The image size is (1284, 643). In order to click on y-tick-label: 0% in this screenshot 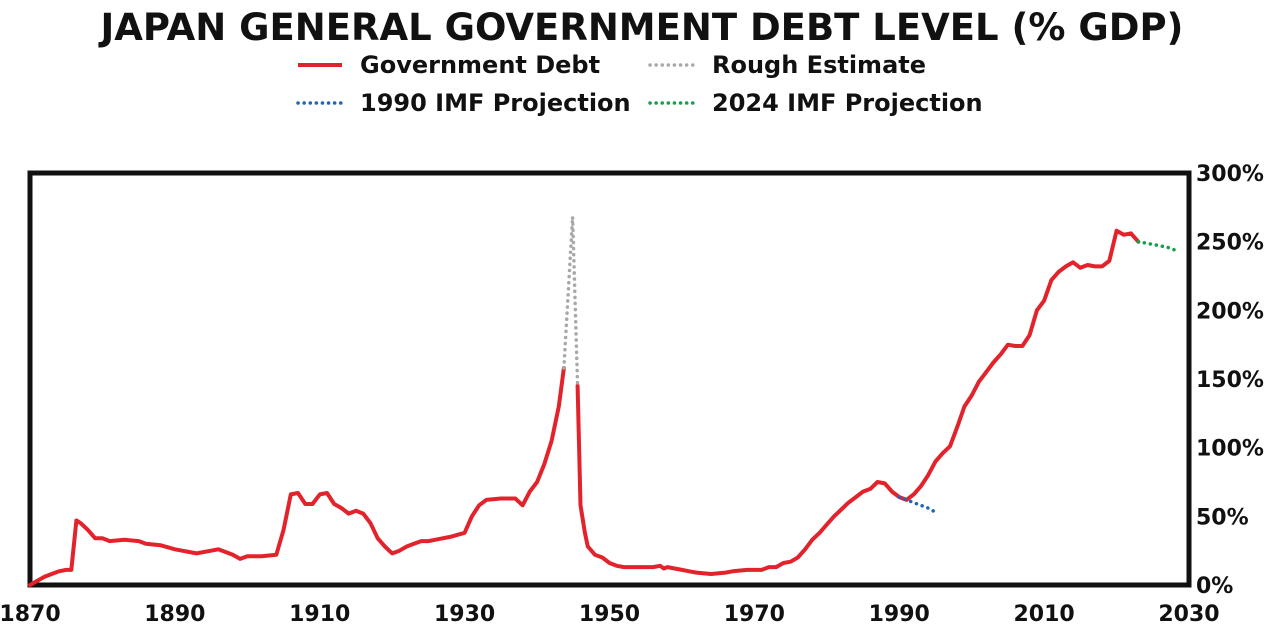, I will do `click(1214, 586)`.